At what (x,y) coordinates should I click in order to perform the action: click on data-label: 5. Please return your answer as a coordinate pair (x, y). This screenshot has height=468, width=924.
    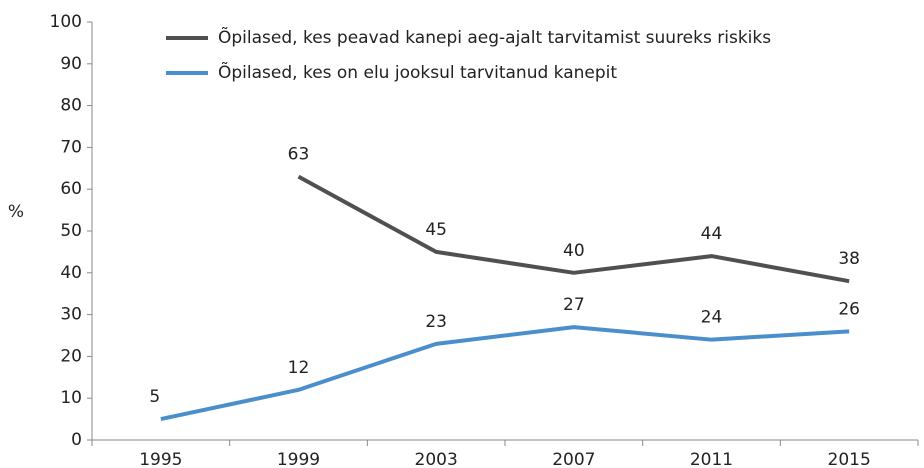
    Looking at the image, I should click on (154, 397).